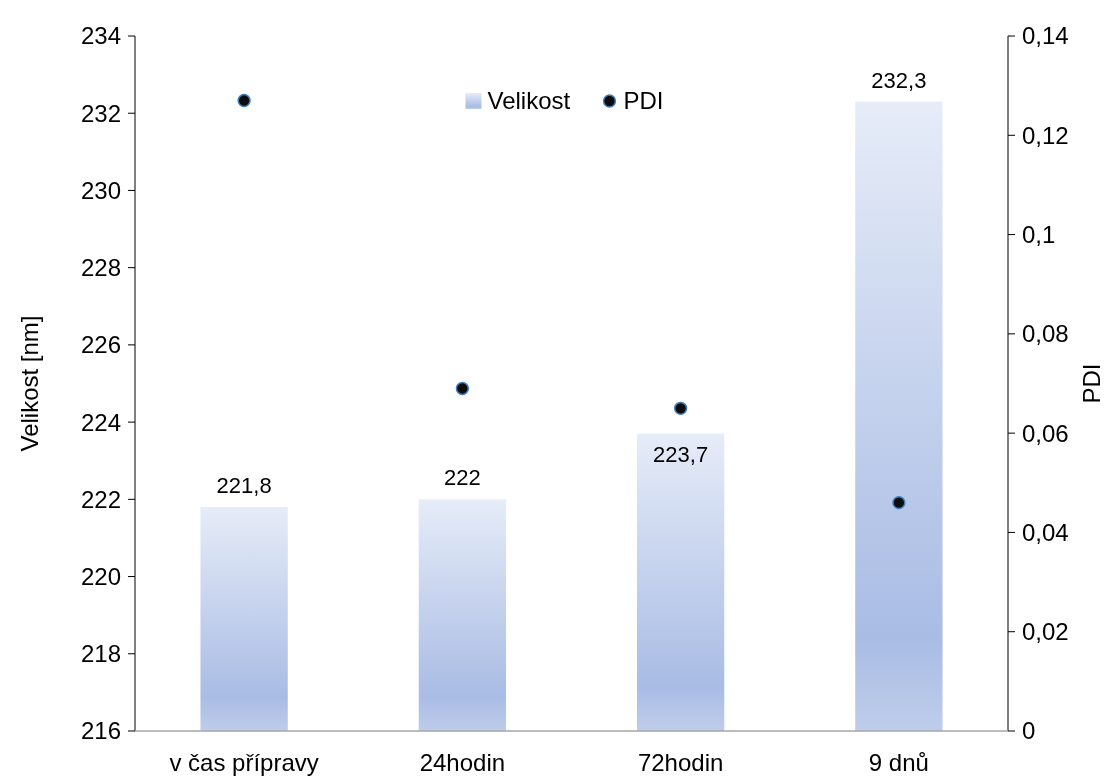  I want to click on y-tick-label: 234, so click(100, 36).